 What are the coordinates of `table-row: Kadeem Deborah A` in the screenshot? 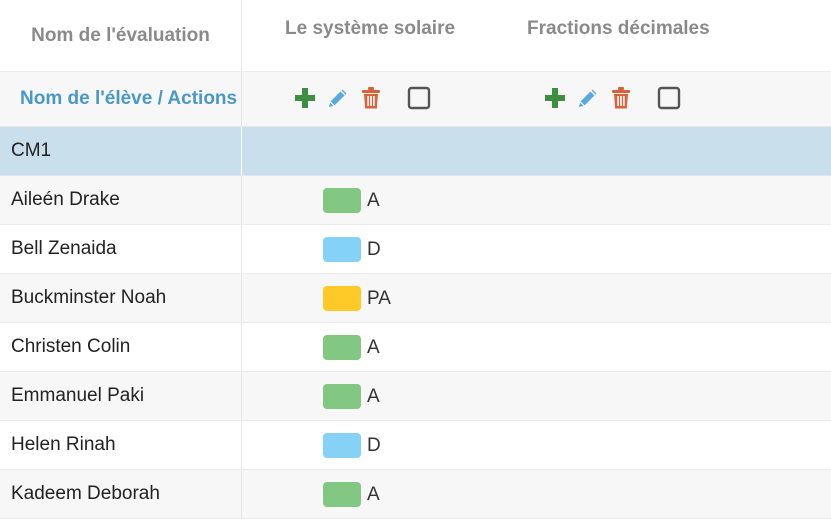 It's located at (415, 494).